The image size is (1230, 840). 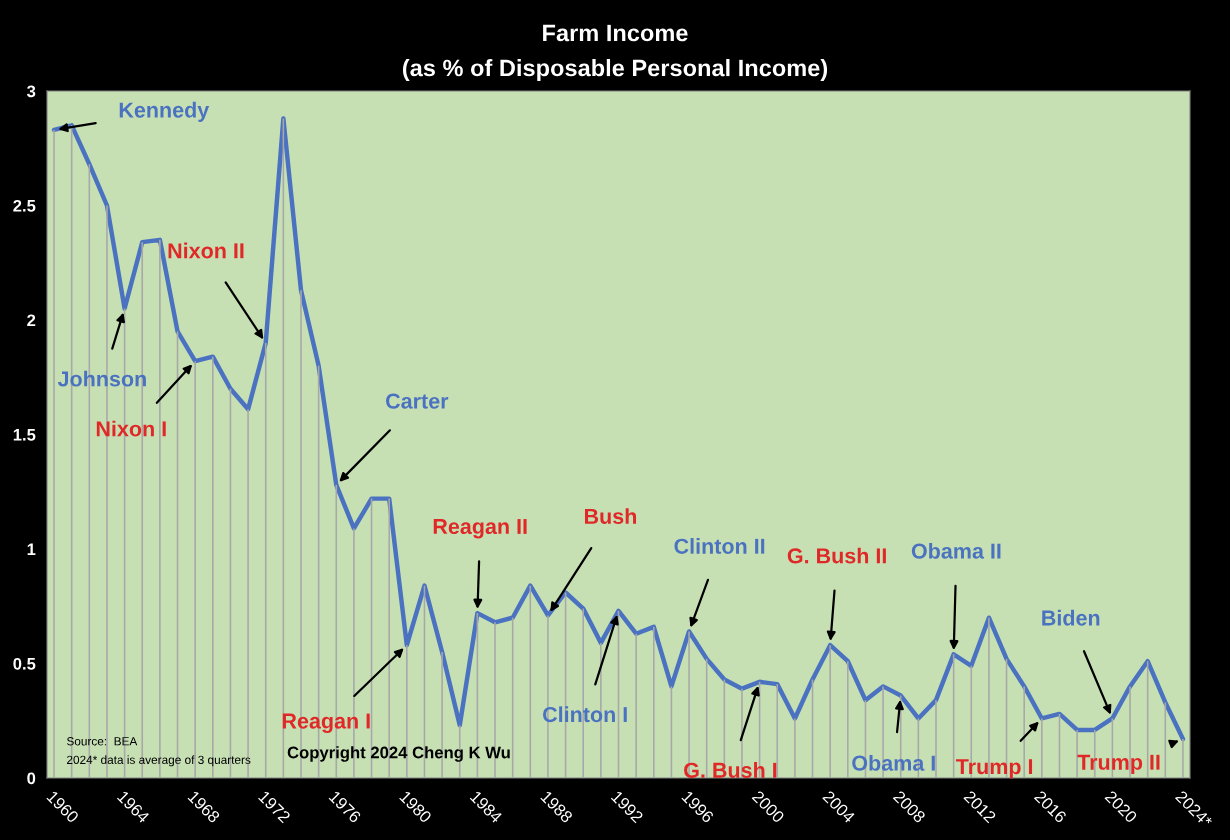 What do you see at coordinates (994, 769) in the screenshot?
I see `annotation: Trump I` at bounding box center [994, 769].